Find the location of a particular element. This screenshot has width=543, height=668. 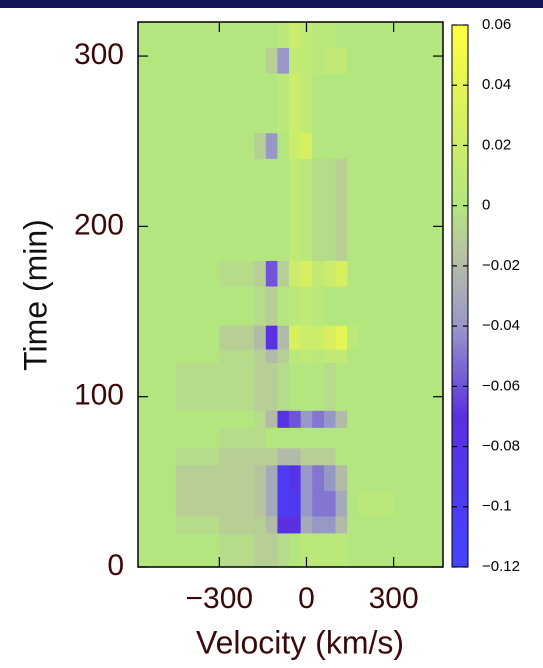

colorbar-label: −0.08 is located at coordinates (501, 446).